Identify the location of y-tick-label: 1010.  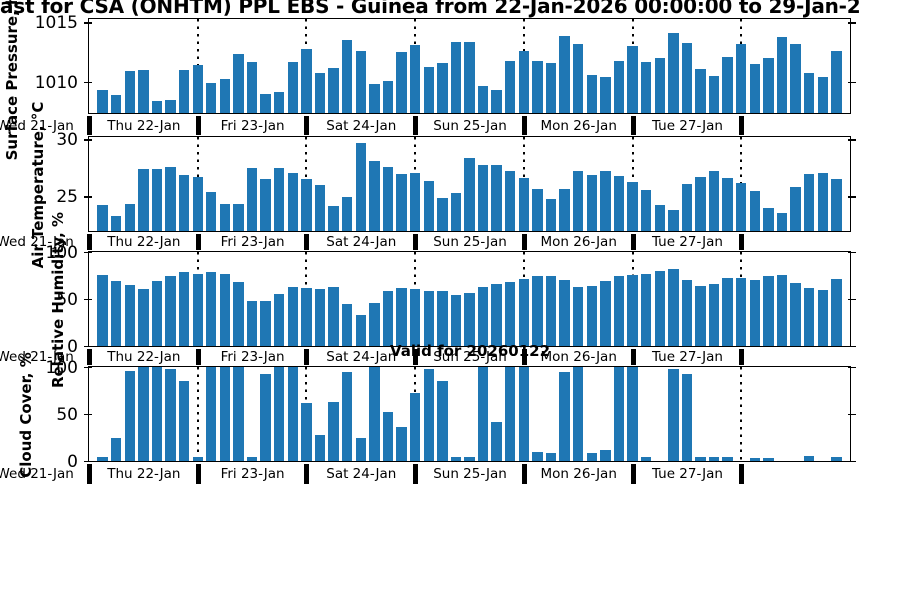
(56, 82).